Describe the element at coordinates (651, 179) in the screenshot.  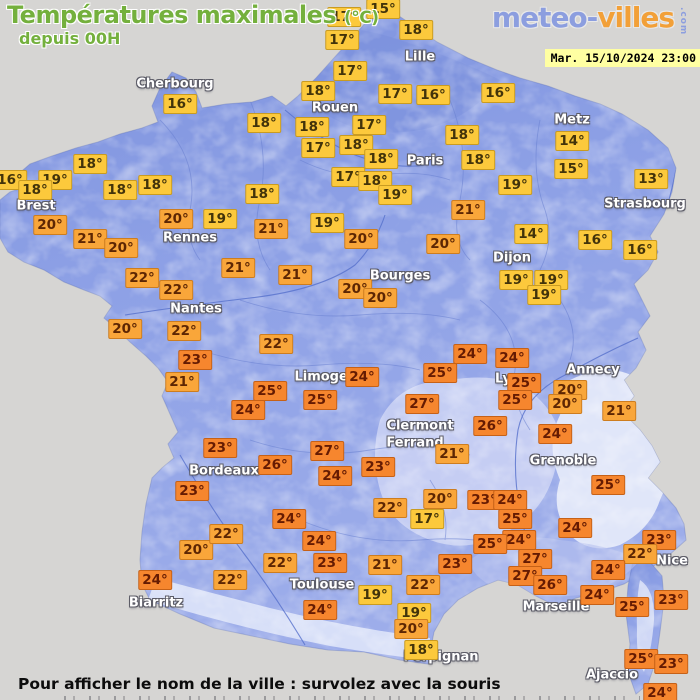
I see `temp-label: 13°` at that location.